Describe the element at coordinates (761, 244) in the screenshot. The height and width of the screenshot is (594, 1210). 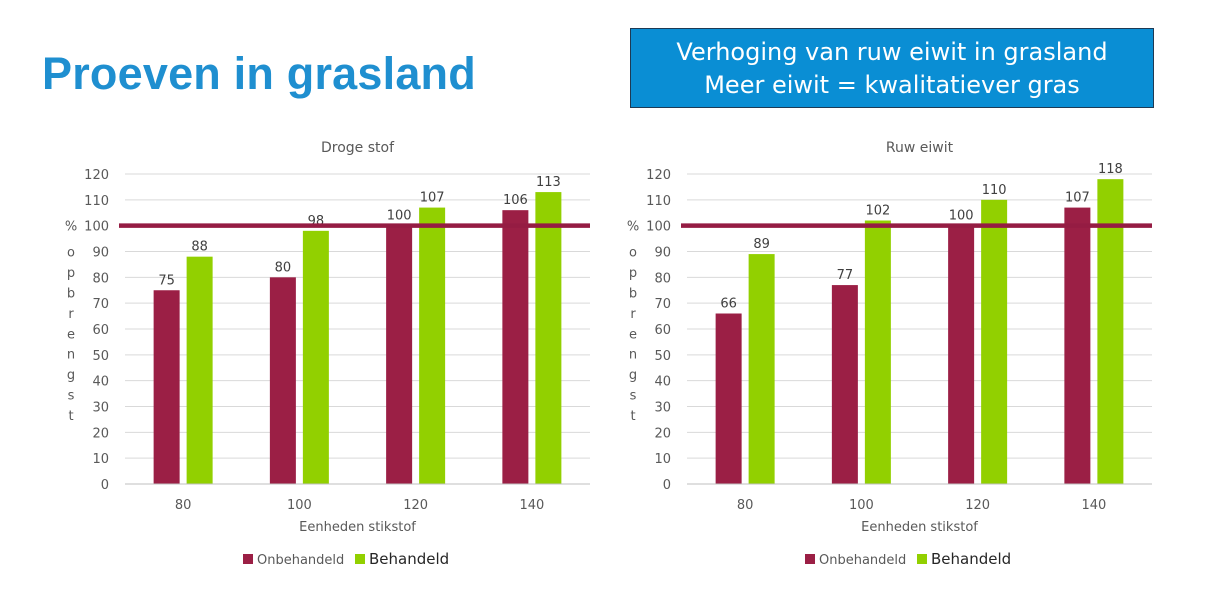
I see `data-label: 89` at that location.